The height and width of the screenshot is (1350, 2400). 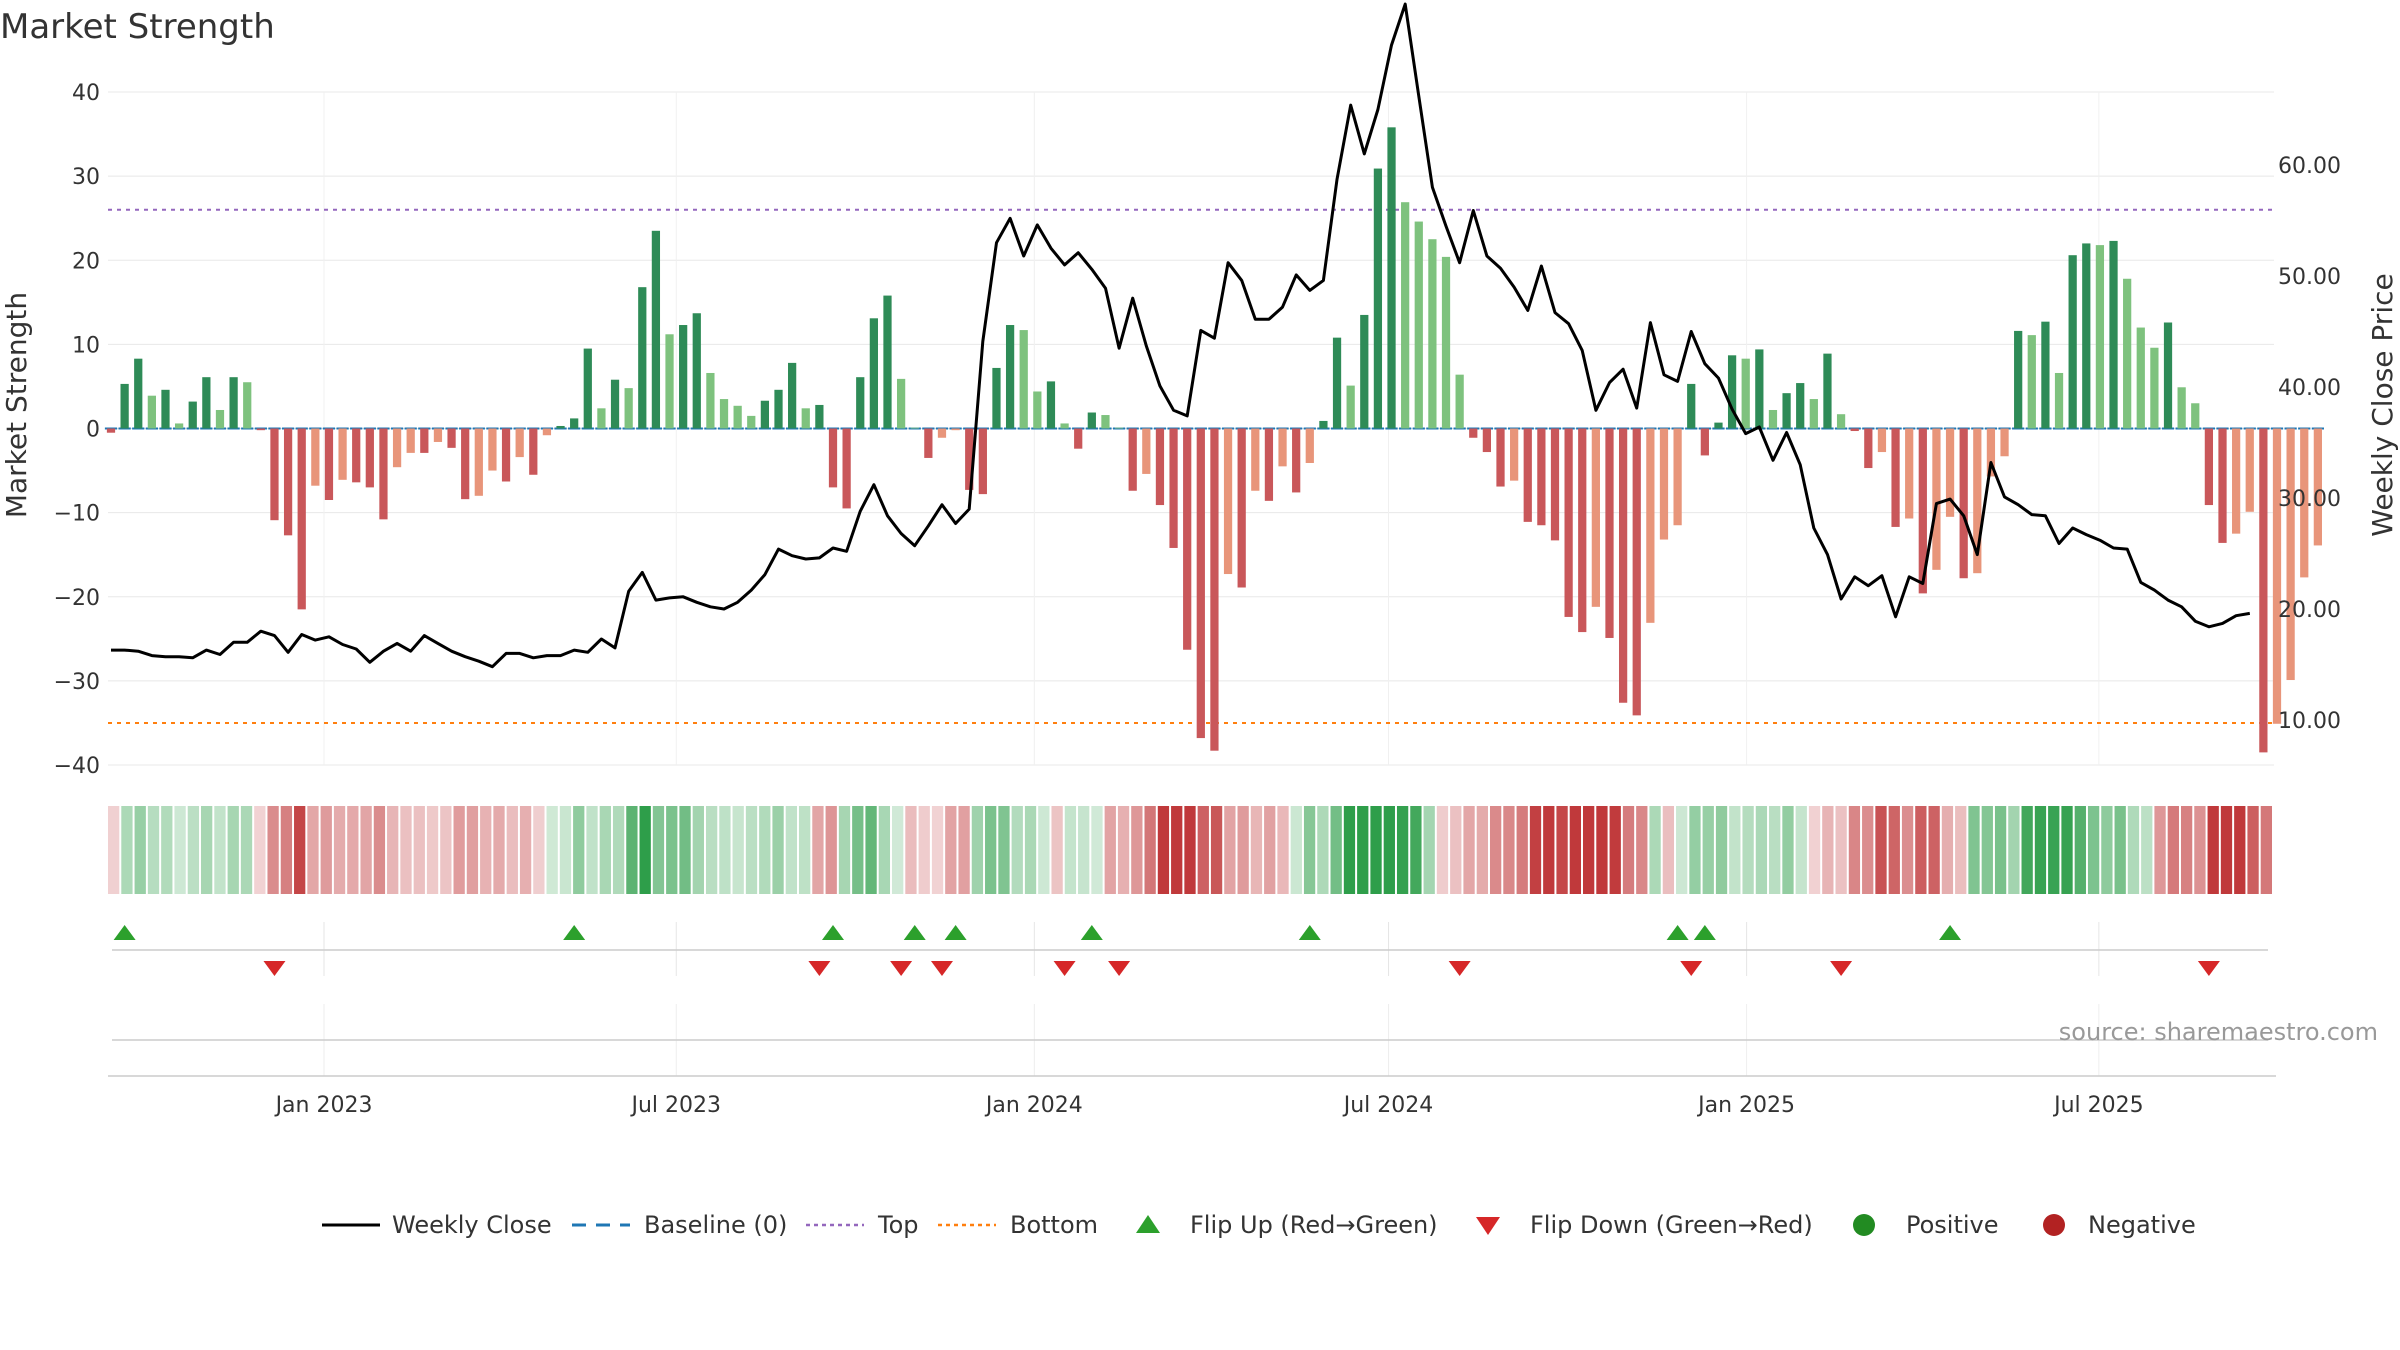 I want to click on x-tick-label: Jul 2024, so click(x=1388, y=1105).